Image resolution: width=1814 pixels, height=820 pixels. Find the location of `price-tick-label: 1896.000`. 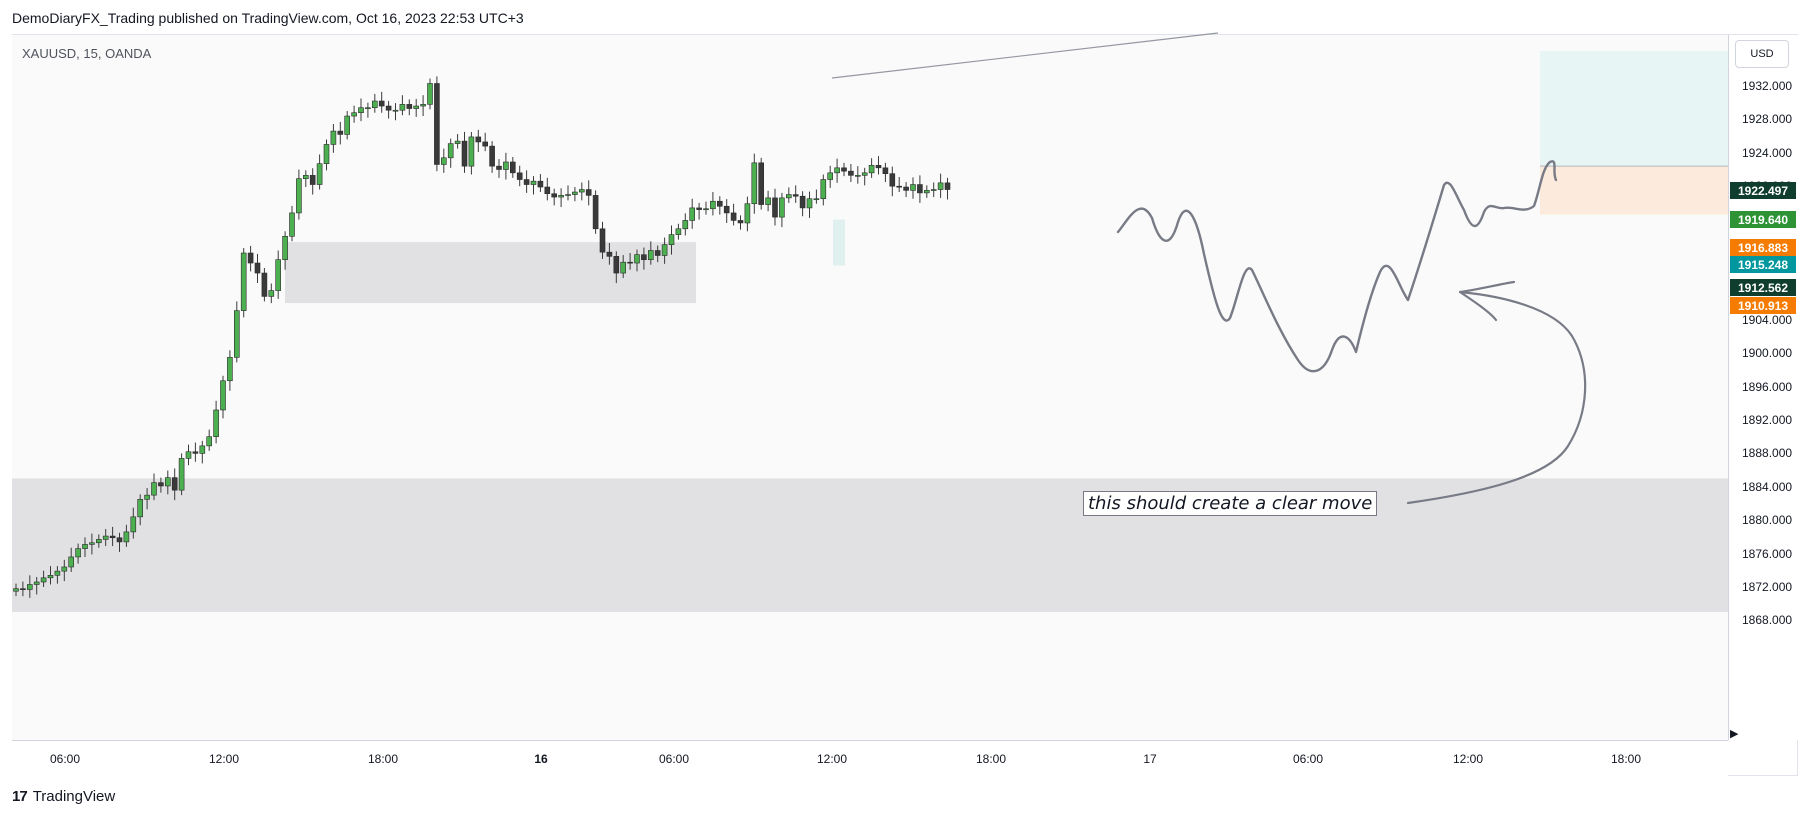

price-tick-label: 1896.000 is located at coordinates (1767, 386).